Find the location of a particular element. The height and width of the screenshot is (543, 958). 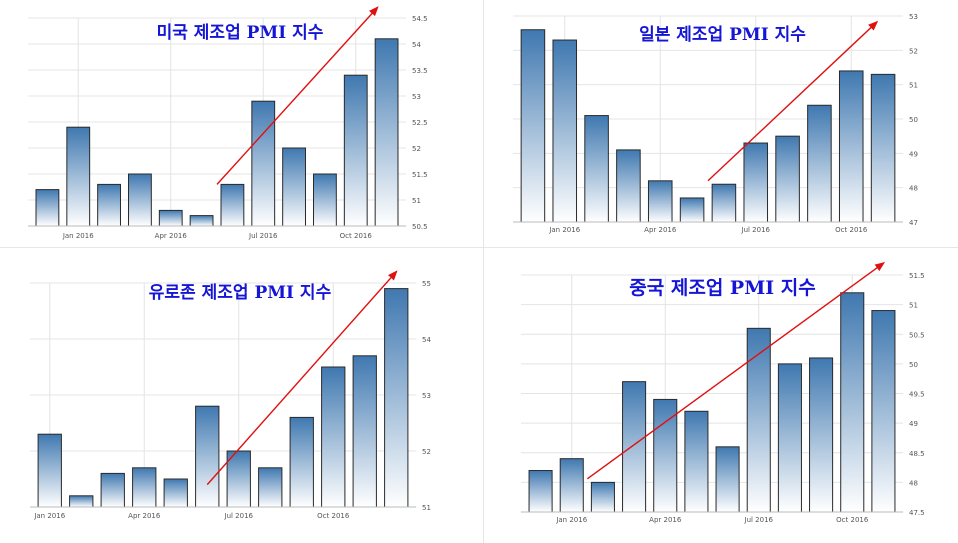

china-pmi-title: 중국 제조업 PMI 지수 is located at coordinates (722, 288).